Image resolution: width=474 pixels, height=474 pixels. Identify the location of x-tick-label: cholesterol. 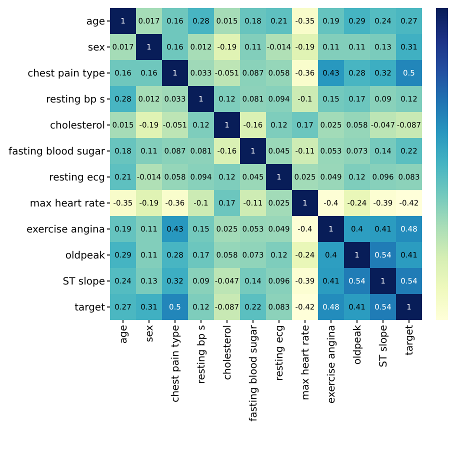
(228, 352).